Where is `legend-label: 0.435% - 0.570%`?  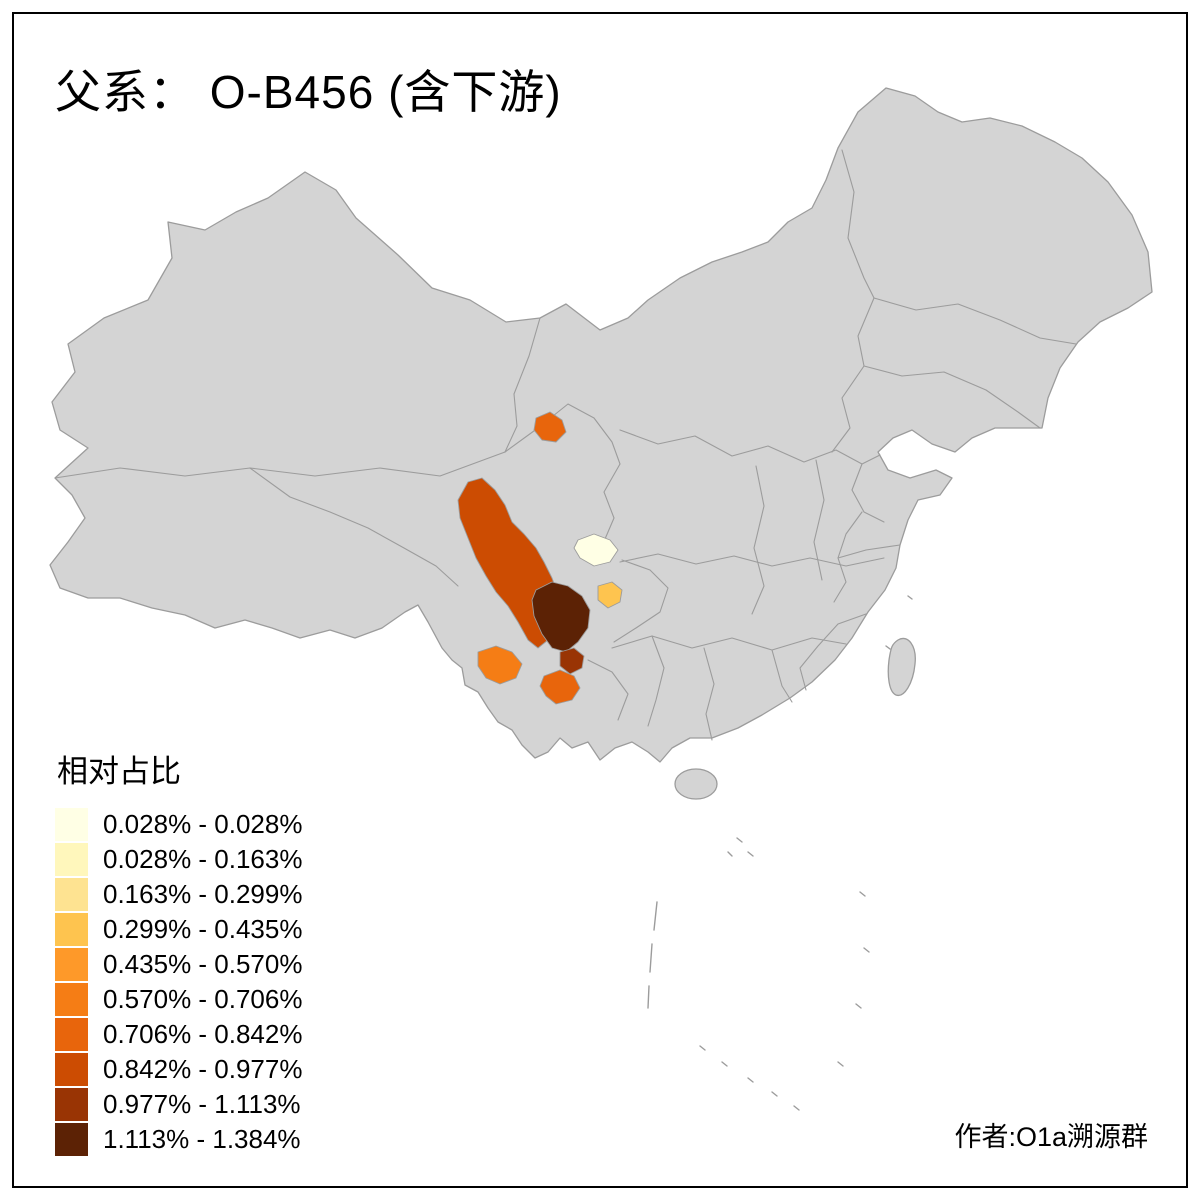
legend-label: 0.435% - 0.570% is located at coordinates (203, 964).